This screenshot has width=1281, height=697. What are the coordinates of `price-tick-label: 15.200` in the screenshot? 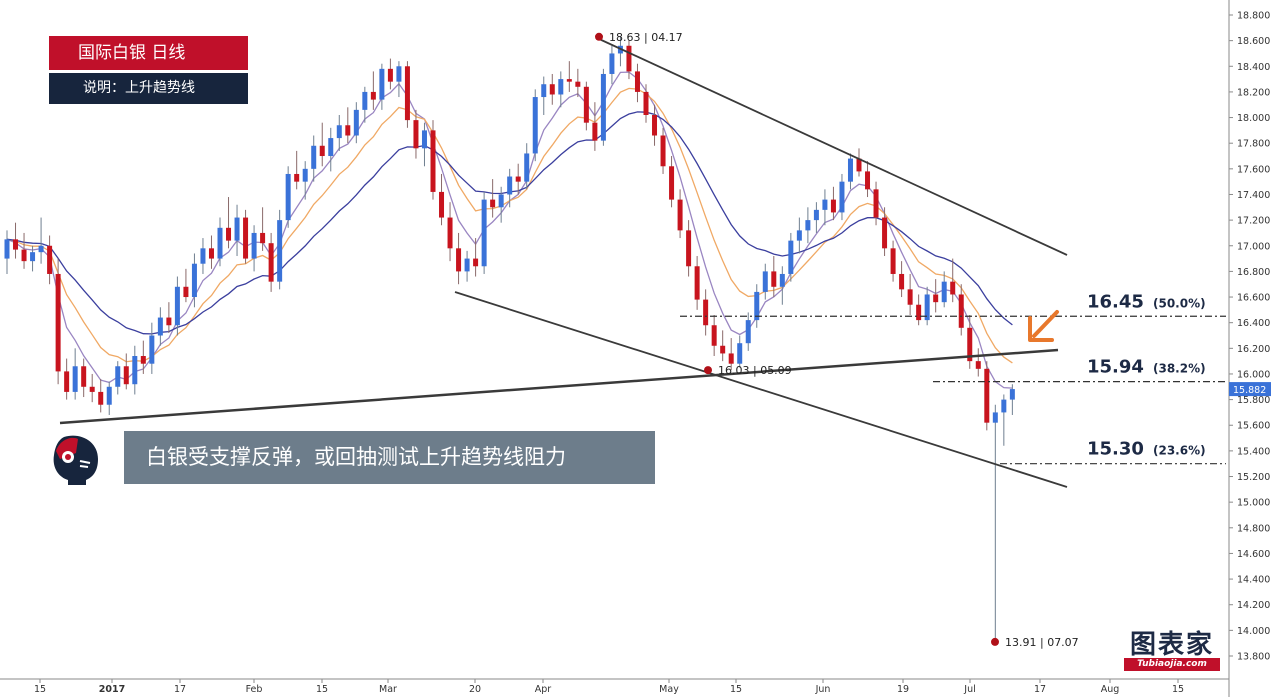 It's located at (1253, 477).